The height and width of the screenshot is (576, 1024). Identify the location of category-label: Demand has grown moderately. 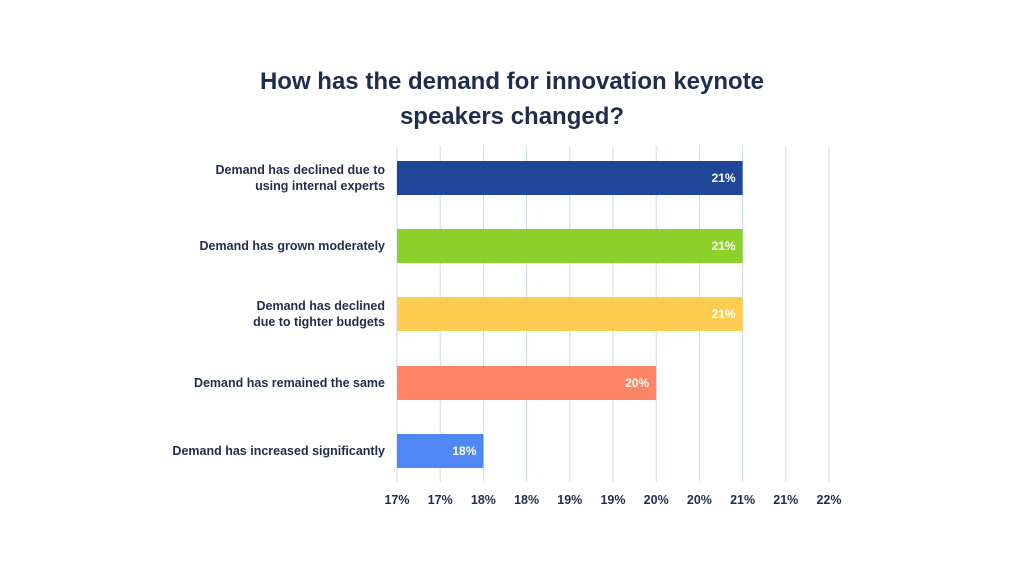
(293, 246).